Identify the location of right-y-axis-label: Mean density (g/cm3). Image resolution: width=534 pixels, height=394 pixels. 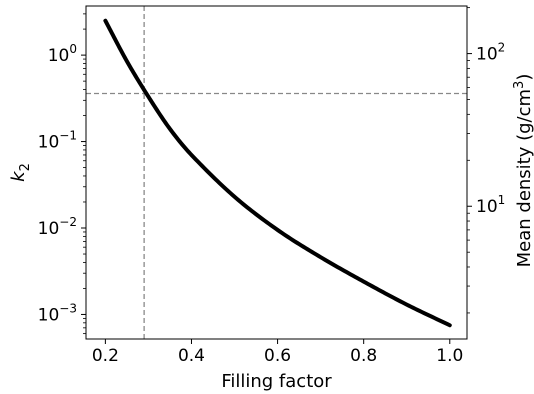
(523, 171).